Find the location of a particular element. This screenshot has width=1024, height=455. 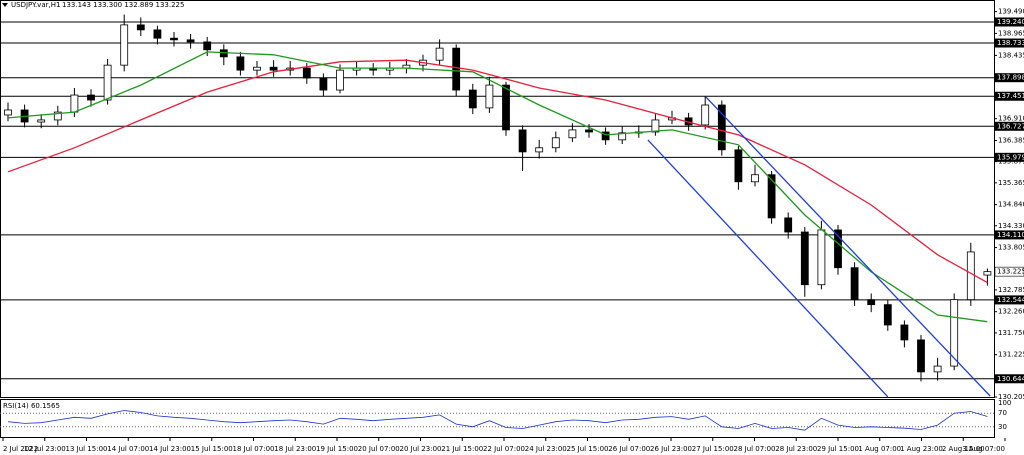

x-tick-label: 27 Jul 15:00 is located at coordinates (713, 449).